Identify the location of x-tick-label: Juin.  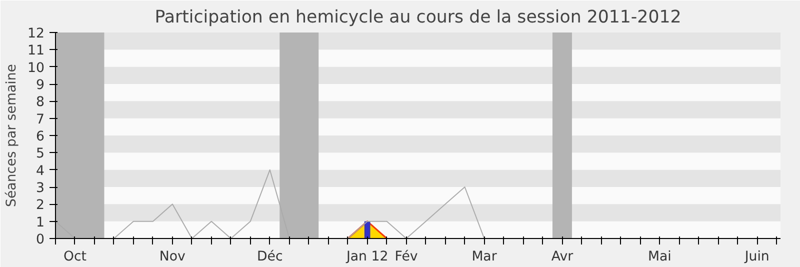
(757, 257).